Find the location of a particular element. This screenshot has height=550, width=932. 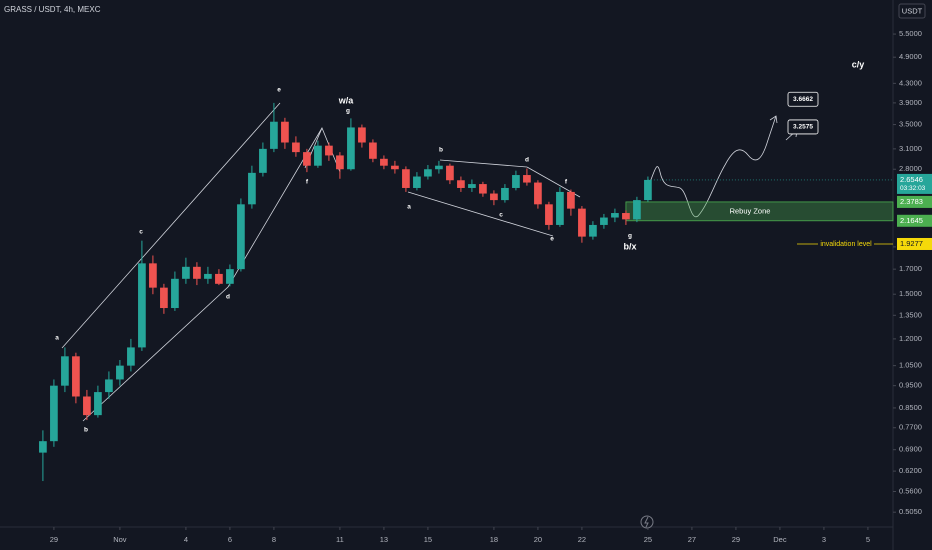

y-tick-label: 3.5000 is located at coordinates (910, 124).